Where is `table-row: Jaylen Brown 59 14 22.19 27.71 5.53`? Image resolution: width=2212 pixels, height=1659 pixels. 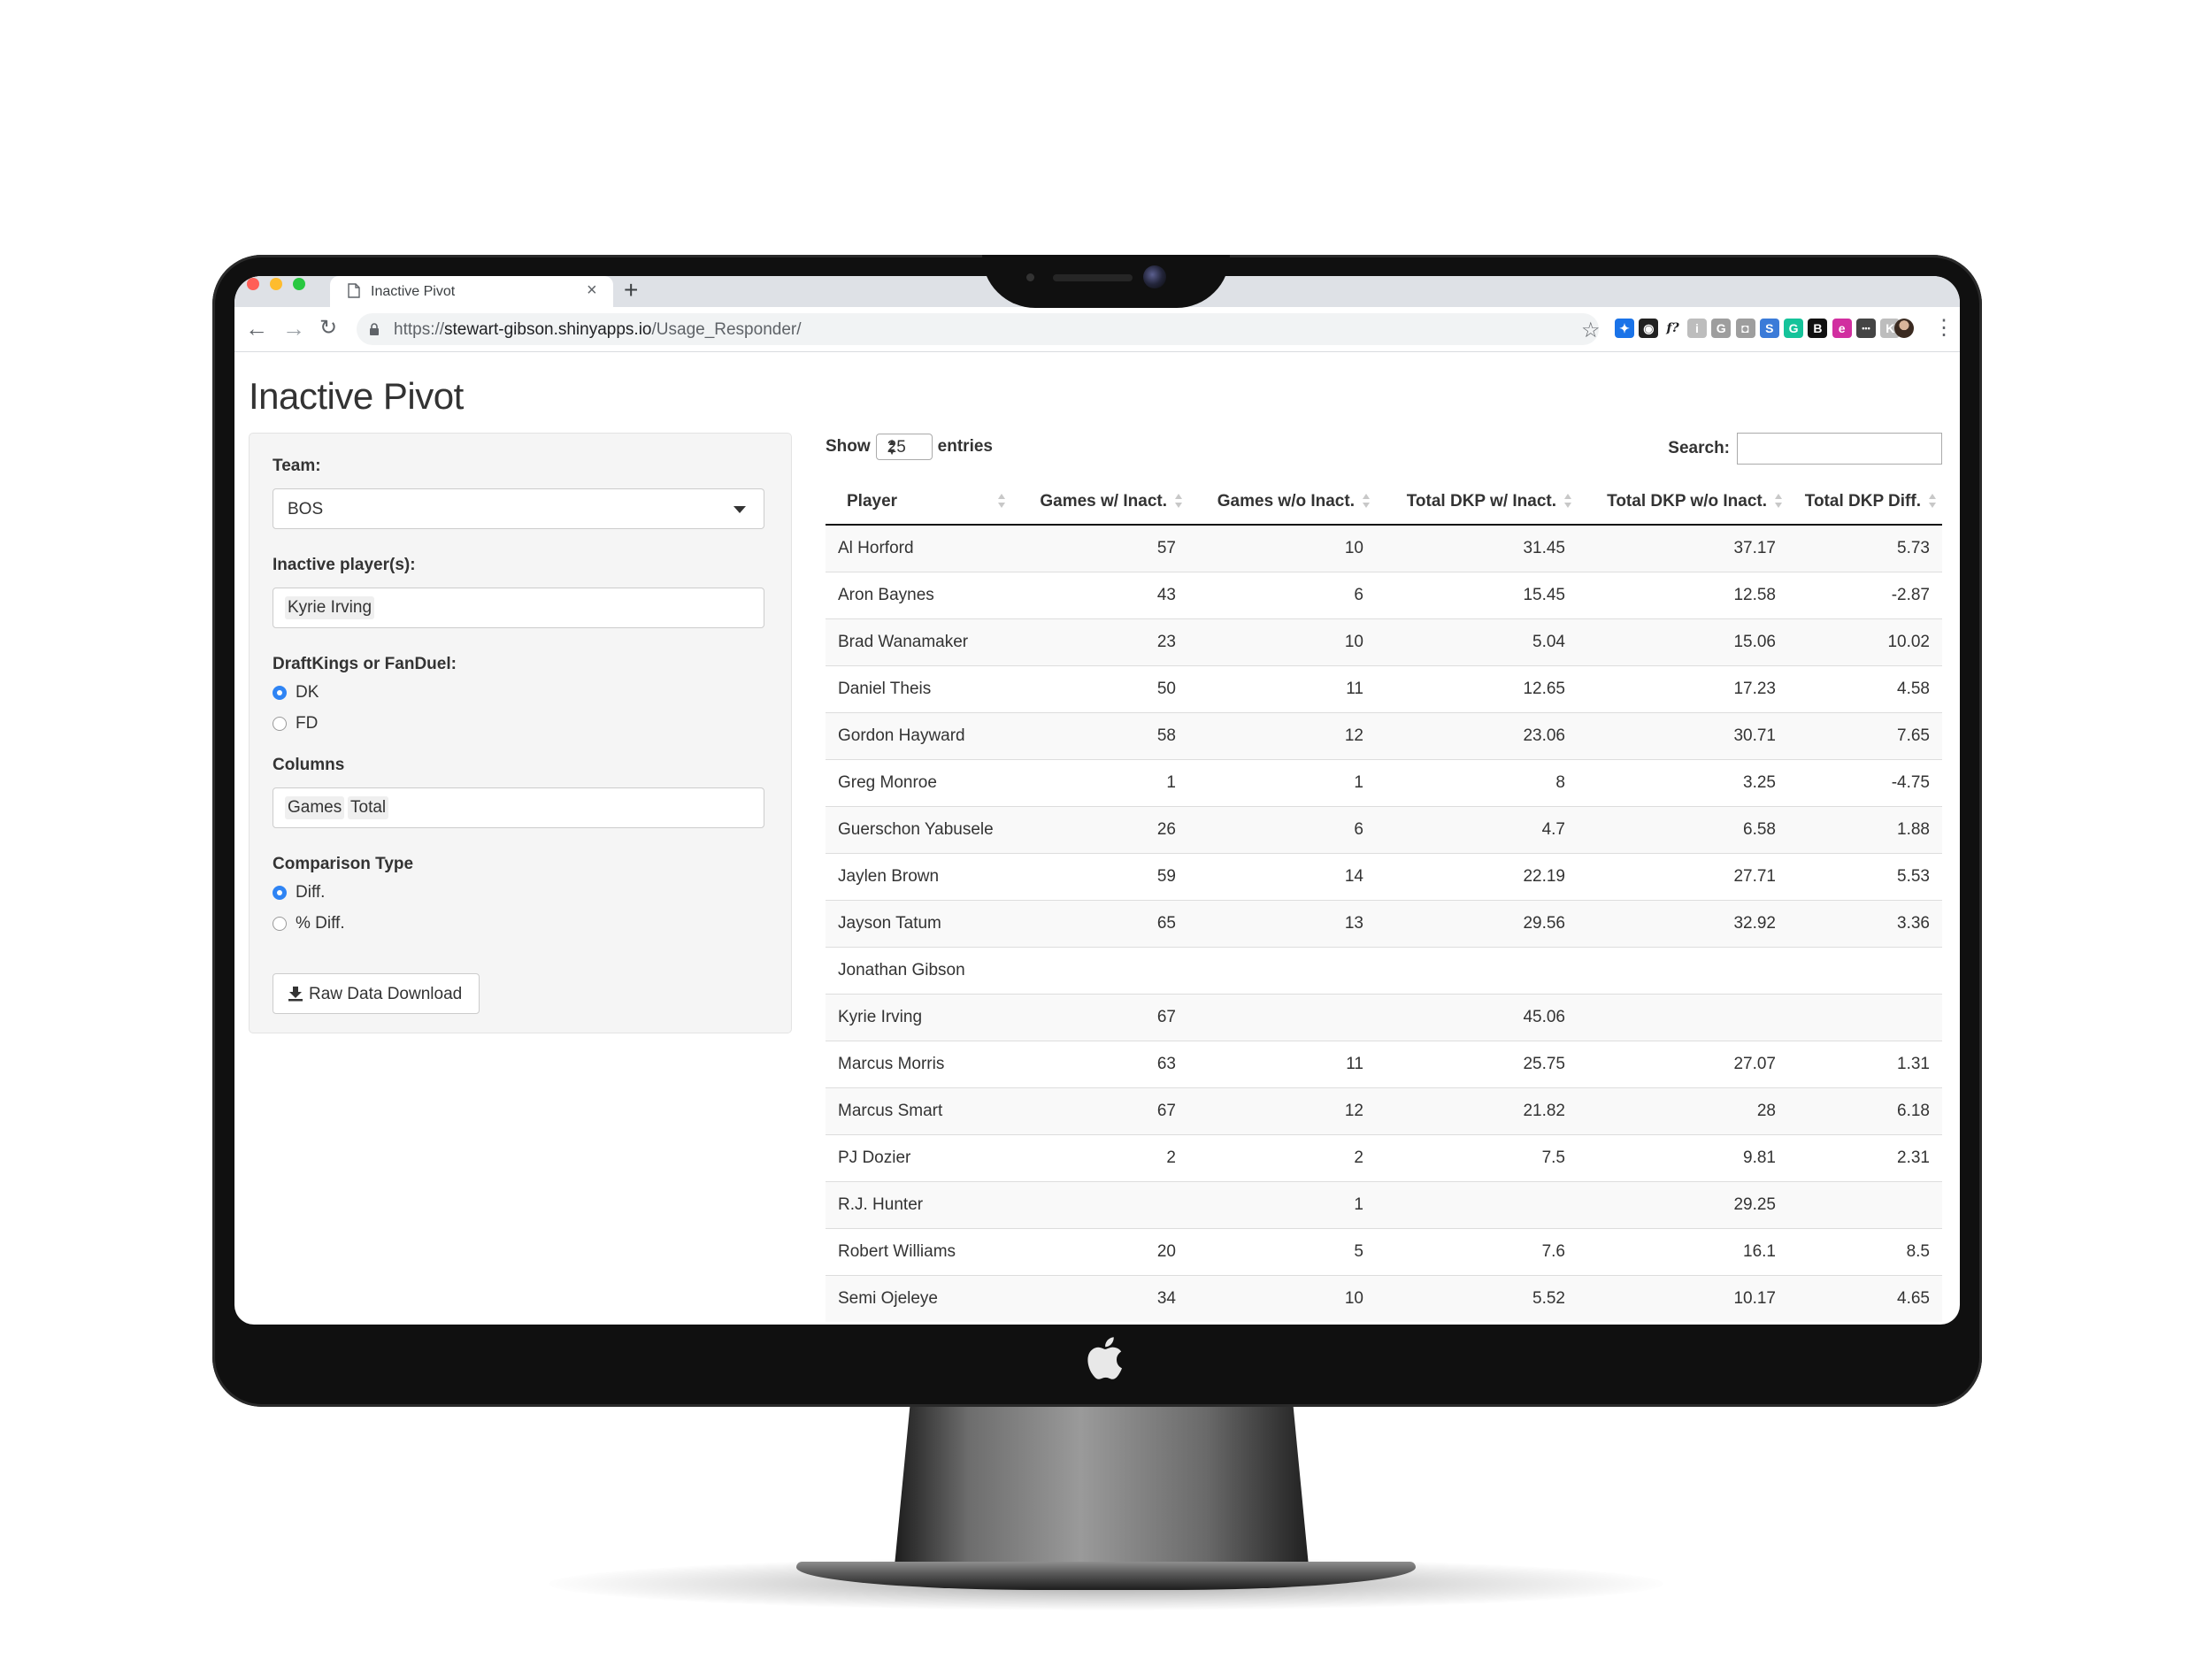 table-row: Jaylen Brown 59 14 22.19 27.71 5.53 is located at coordinates (1384, 877).